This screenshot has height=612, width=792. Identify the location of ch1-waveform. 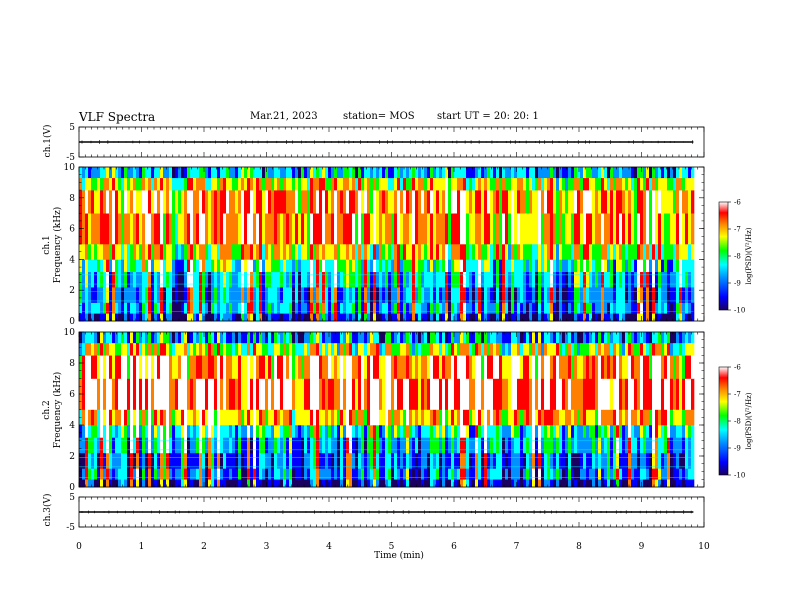
(386, 142).